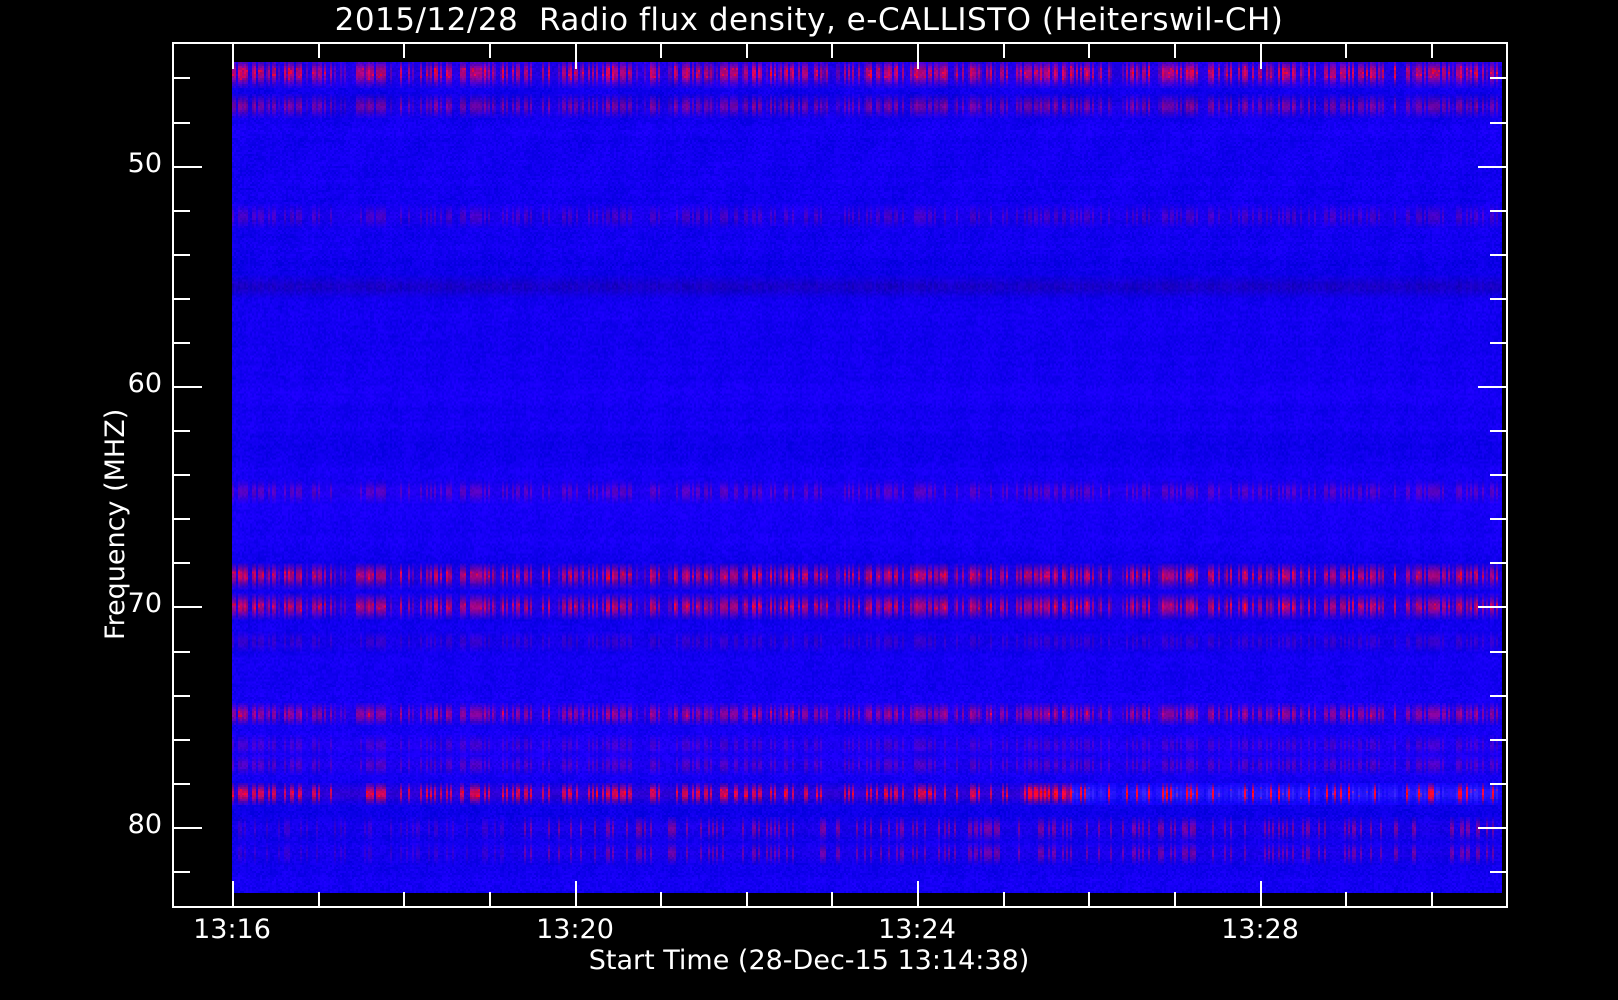 This screenshot has height=1000, width=1618. What do you see at coordinates (917, 929) in the screenshot?
I see `x-tick-label-2: 13:24` at bounding box center [917, 929].